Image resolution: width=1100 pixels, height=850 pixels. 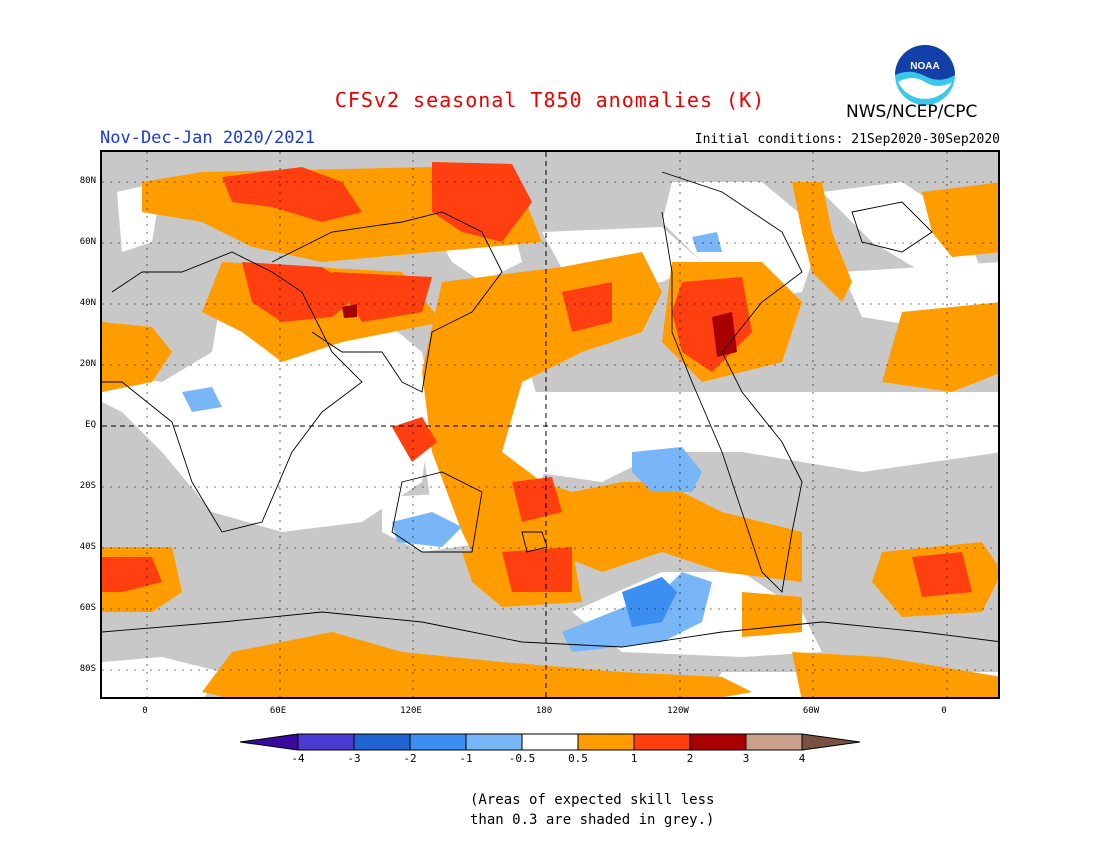 I want to click on initial-conditions: Initial conditions: 21Sep2020-30Sep2020, so click(x=847, y=139).